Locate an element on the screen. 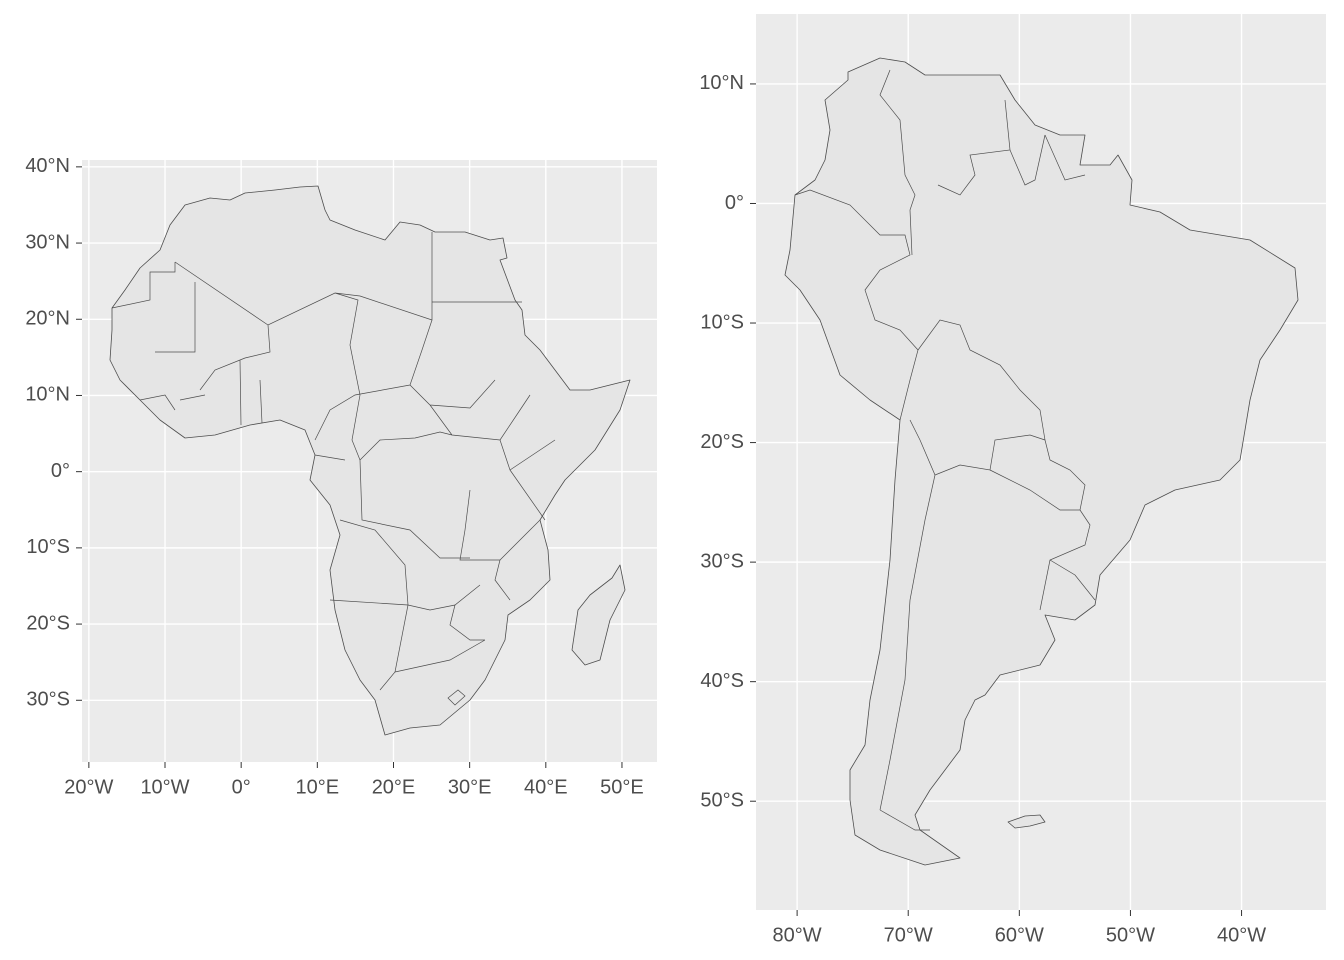 The width and height of the screenshot is (1344, 960). madagascar is located at coordinates (598, 615).